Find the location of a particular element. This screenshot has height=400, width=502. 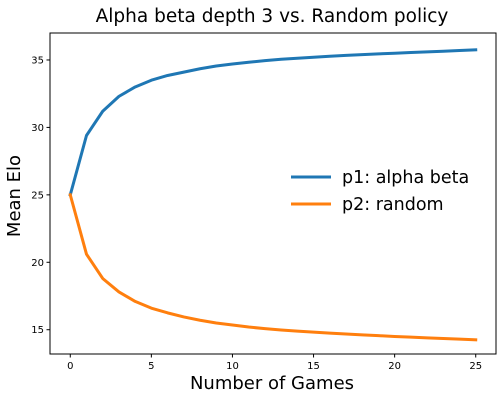

x-axis-ticks: 0 5 10 15 20 25 is located at coordinates (274, 363).